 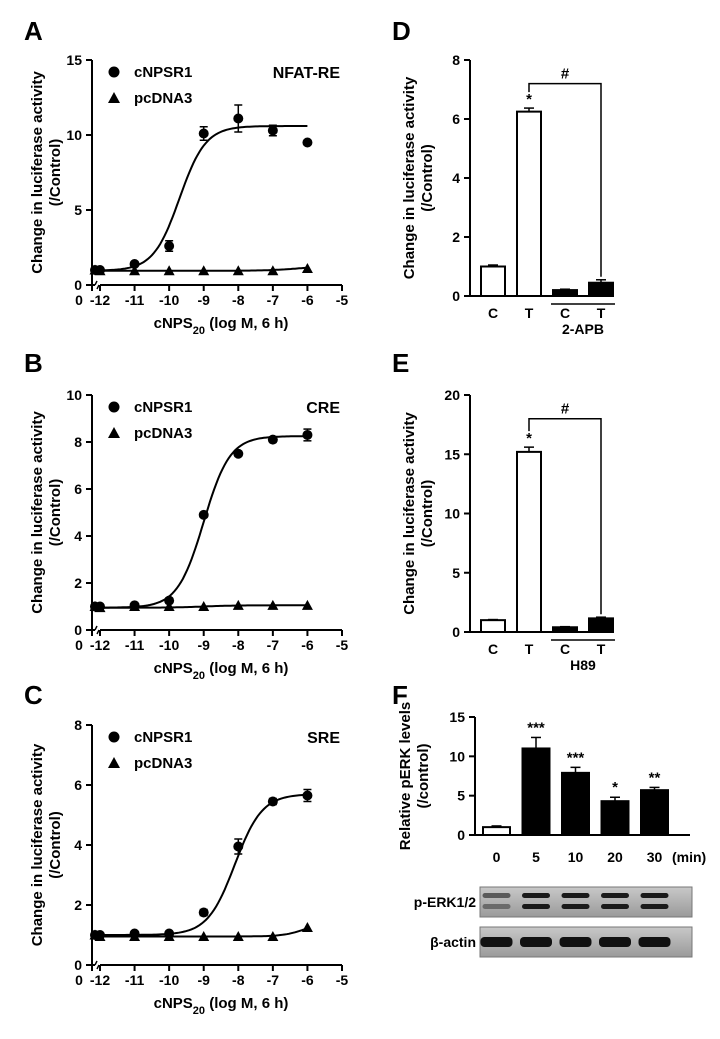 What do you see at coordinates (33, 31) in the screenshot?
I see `panel-letter-a: A` at bounding box center [33, 31].